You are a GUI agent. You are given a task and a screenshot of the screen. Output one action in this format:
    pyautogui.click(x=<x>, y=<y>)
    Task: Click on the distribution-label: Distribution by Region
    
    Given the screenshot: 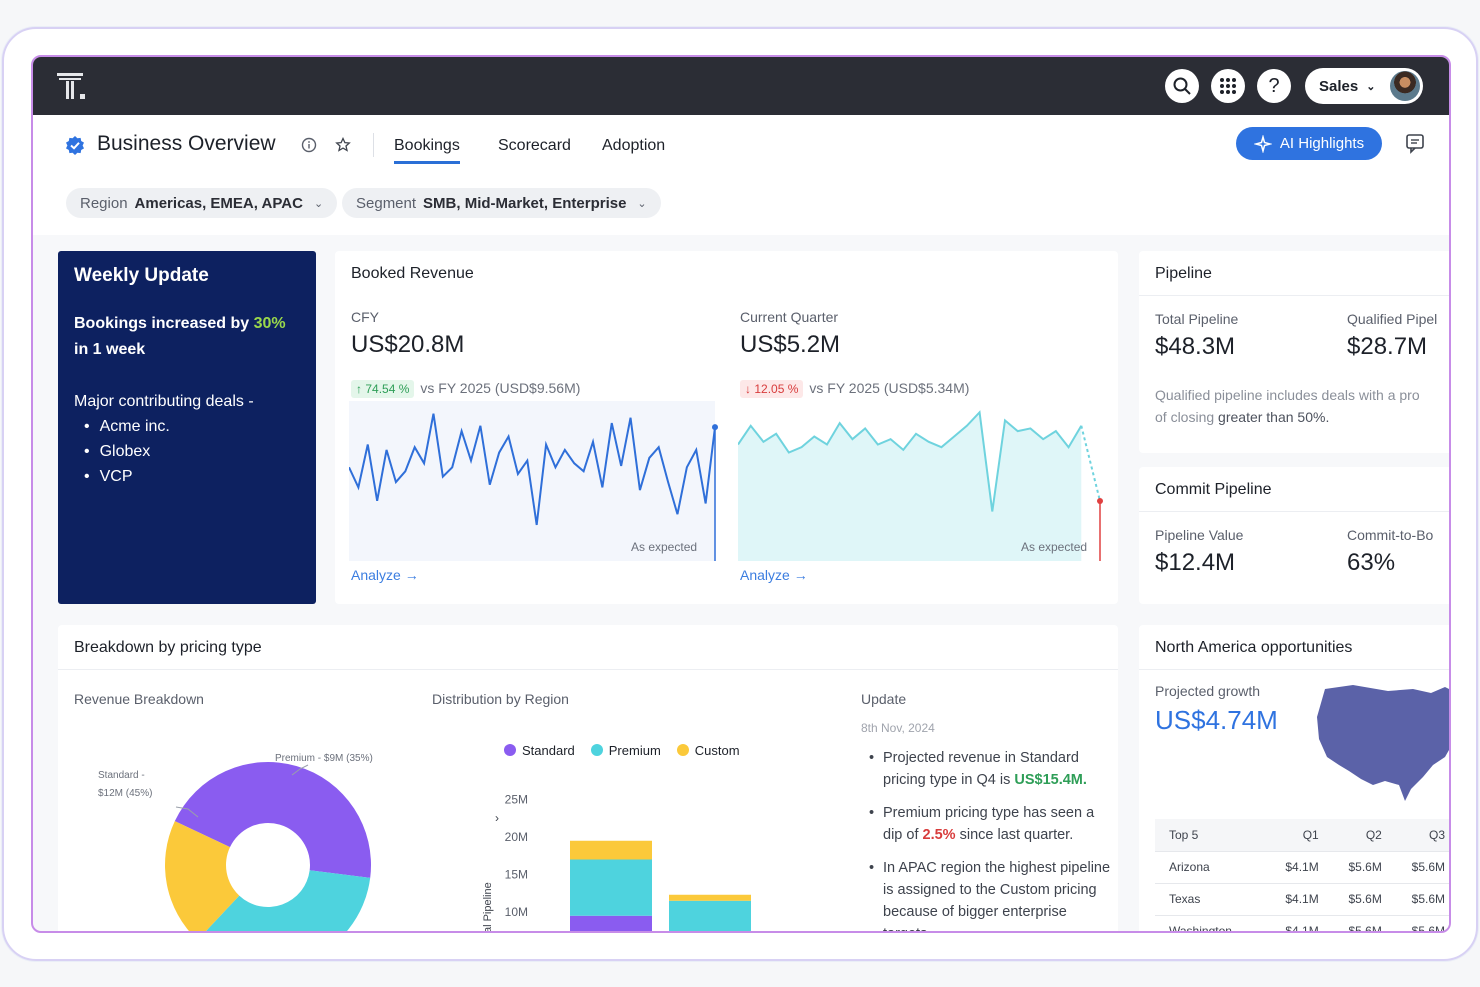 What is the action you would take?
    pyautogui.click(x=500, y=699)
    